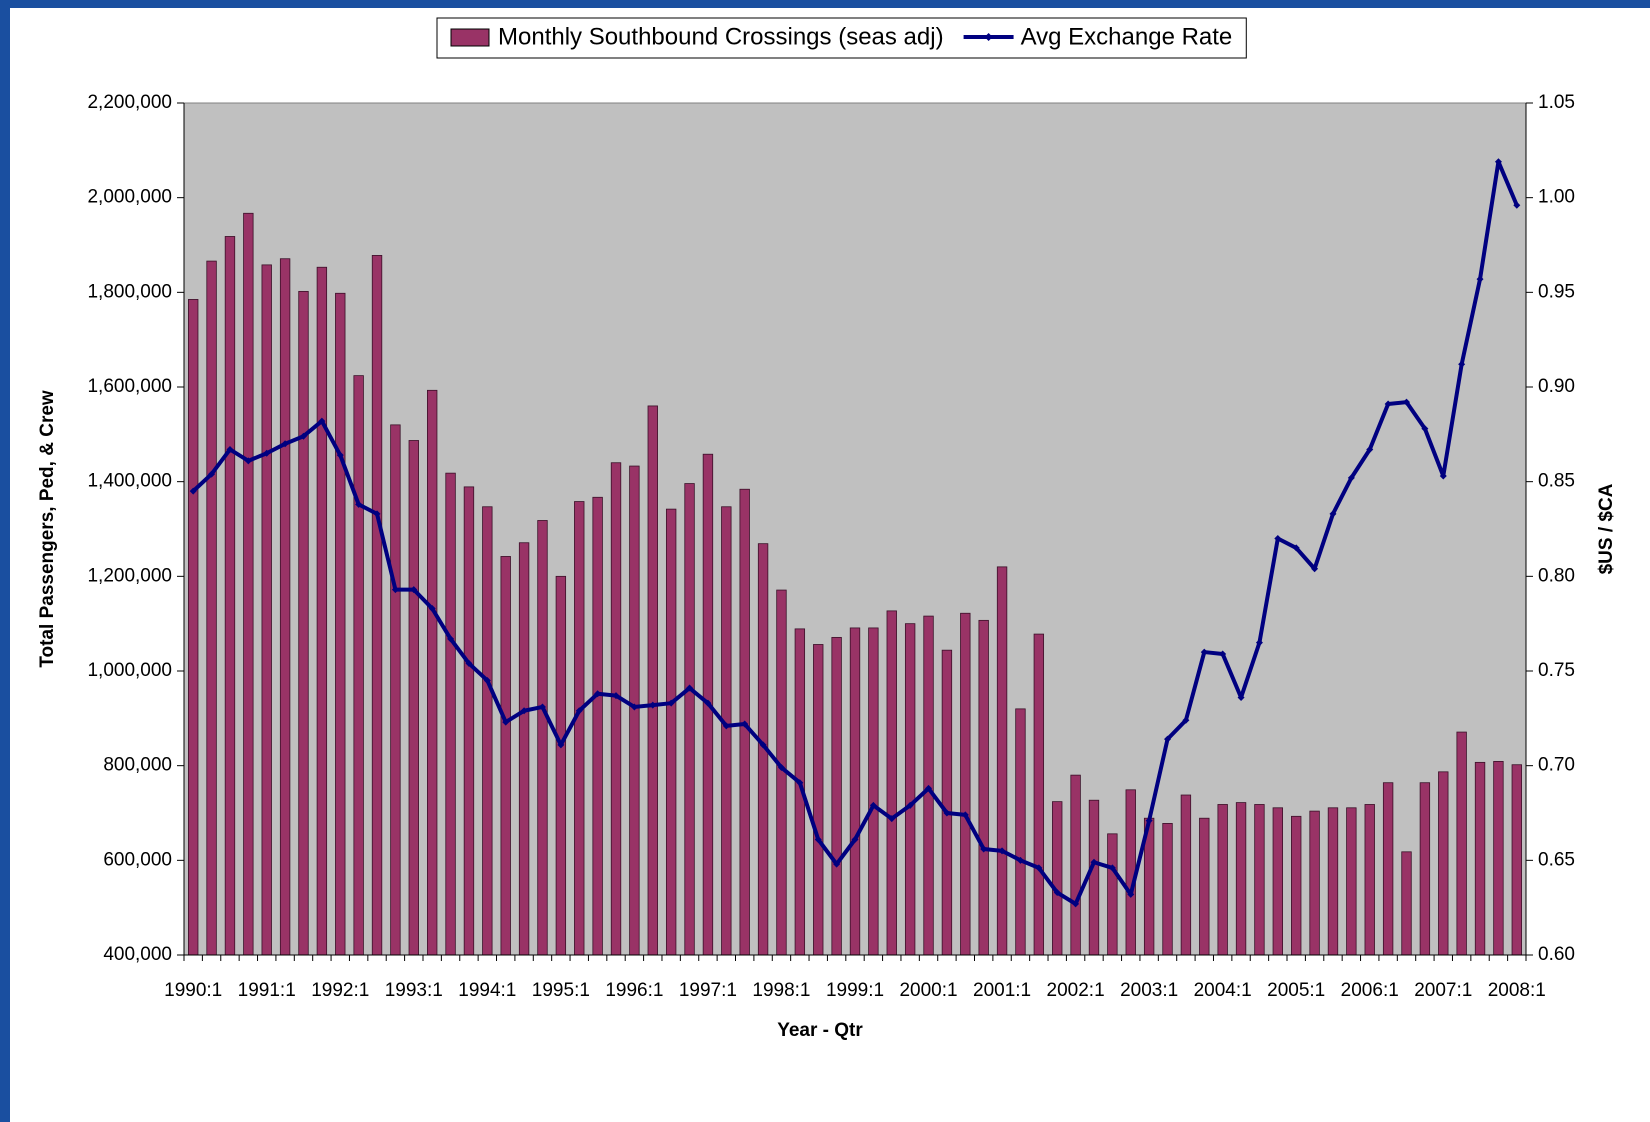 This screenshot has height=1122, width=1650. Describe the element at coordinates (470, 37) in the screenshot. I see `legend-swatch` at that location.